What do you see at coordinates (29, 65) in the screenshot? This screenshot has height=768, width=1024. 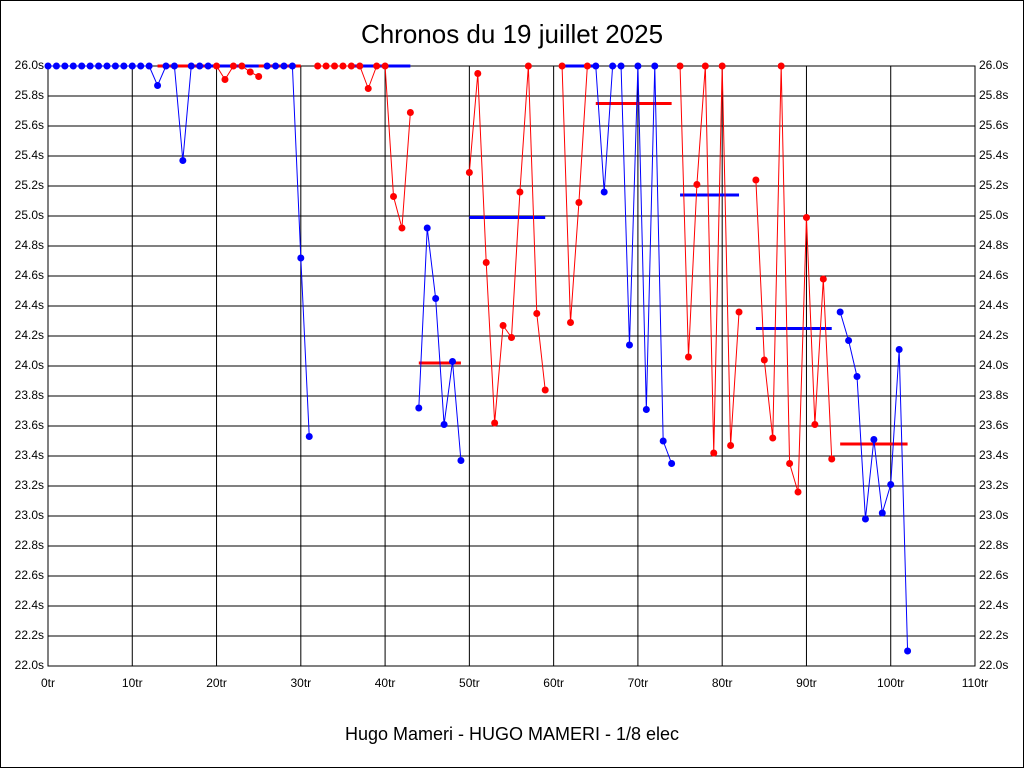 I see `y-tick-label: 26.0s` at bounding box center [29, 65].